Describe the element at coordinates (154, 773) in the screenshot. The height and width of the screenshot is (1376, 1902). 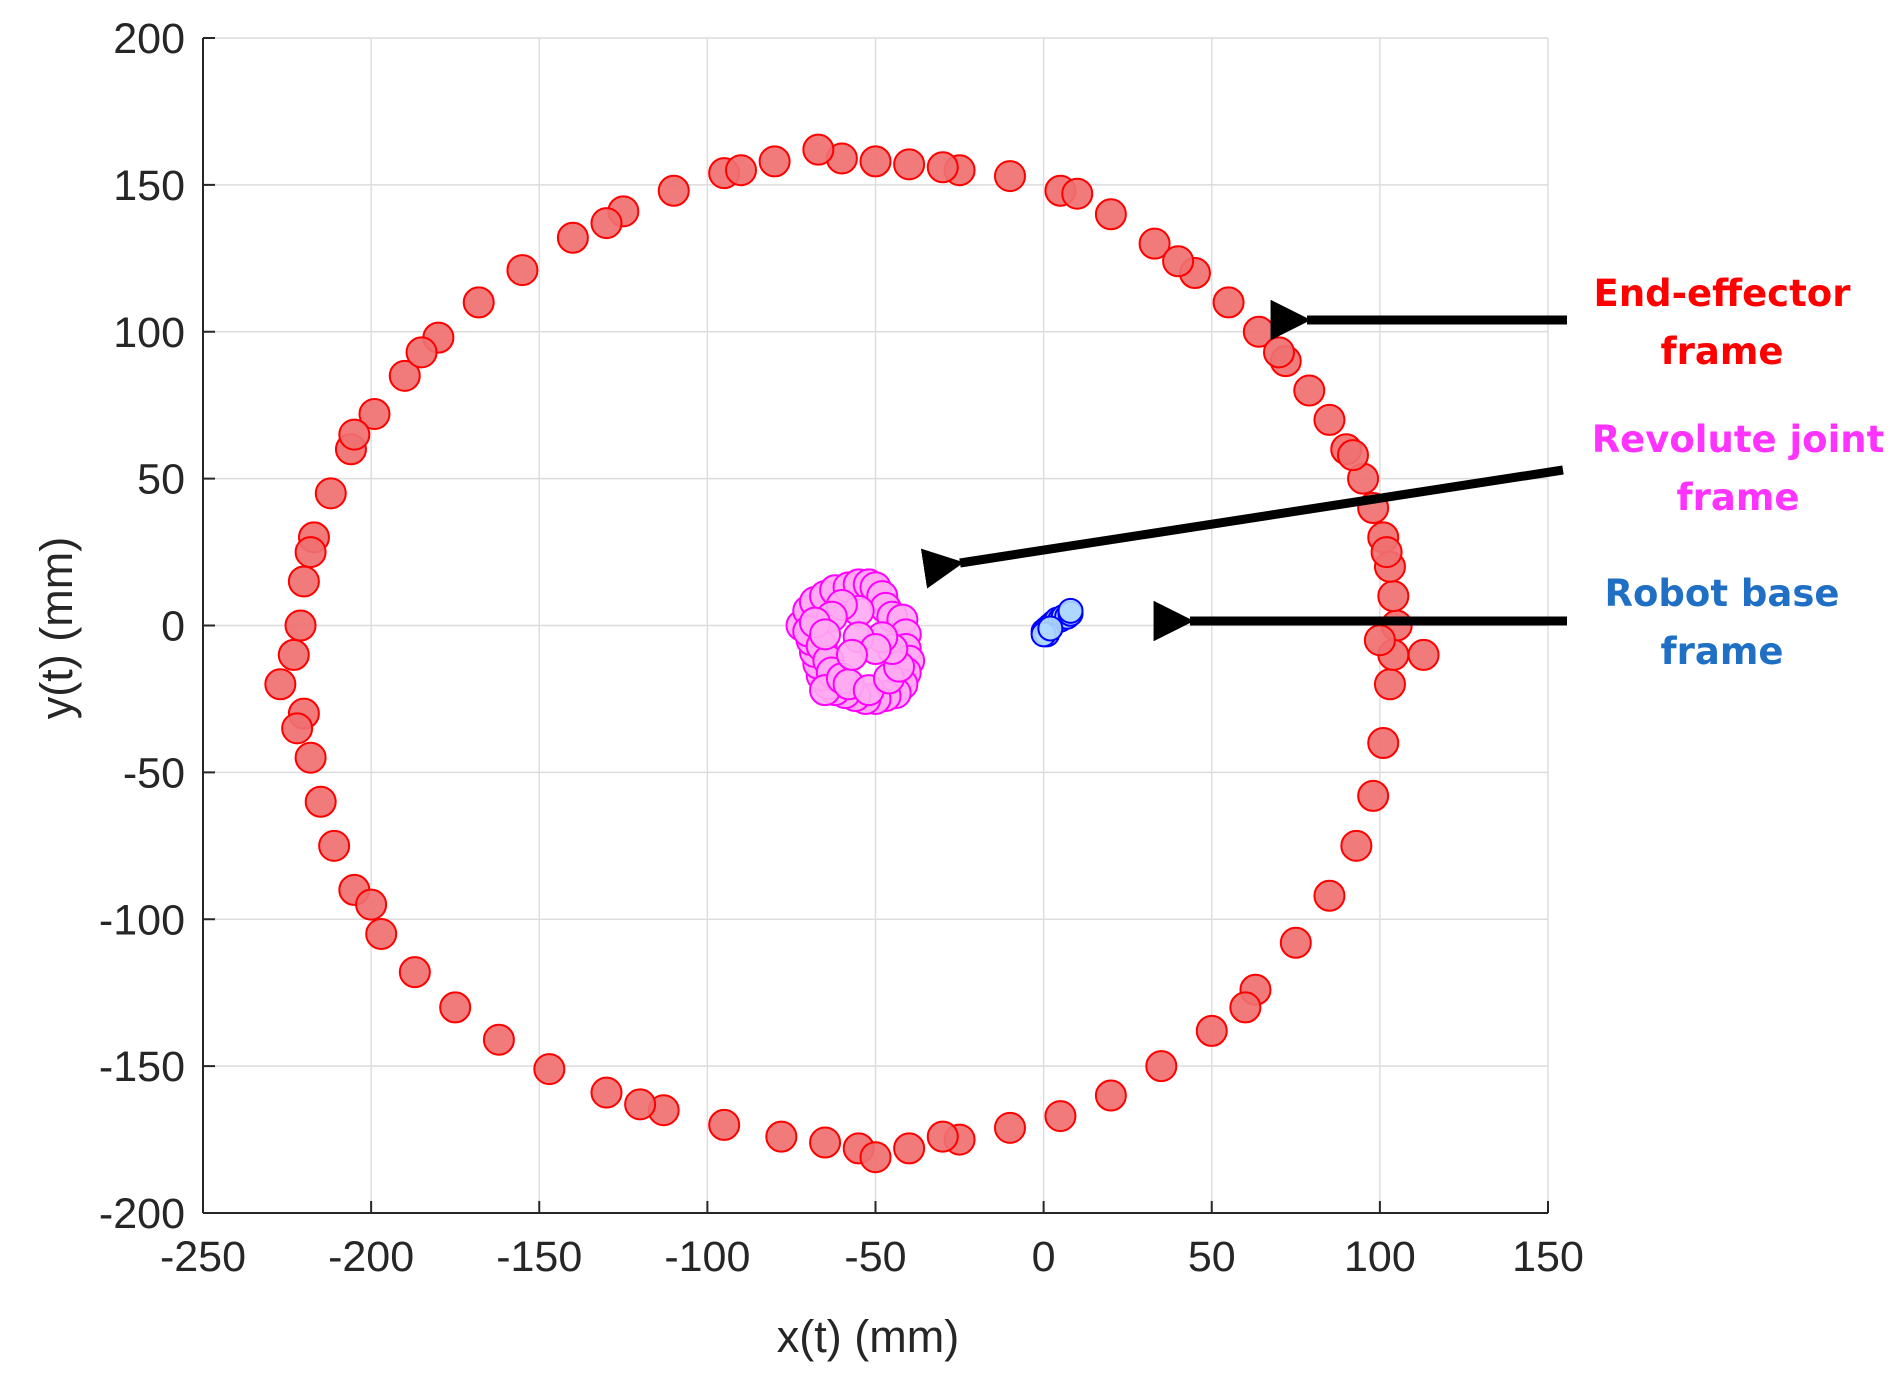
I see `y-tick-label-5: -50` at that location.